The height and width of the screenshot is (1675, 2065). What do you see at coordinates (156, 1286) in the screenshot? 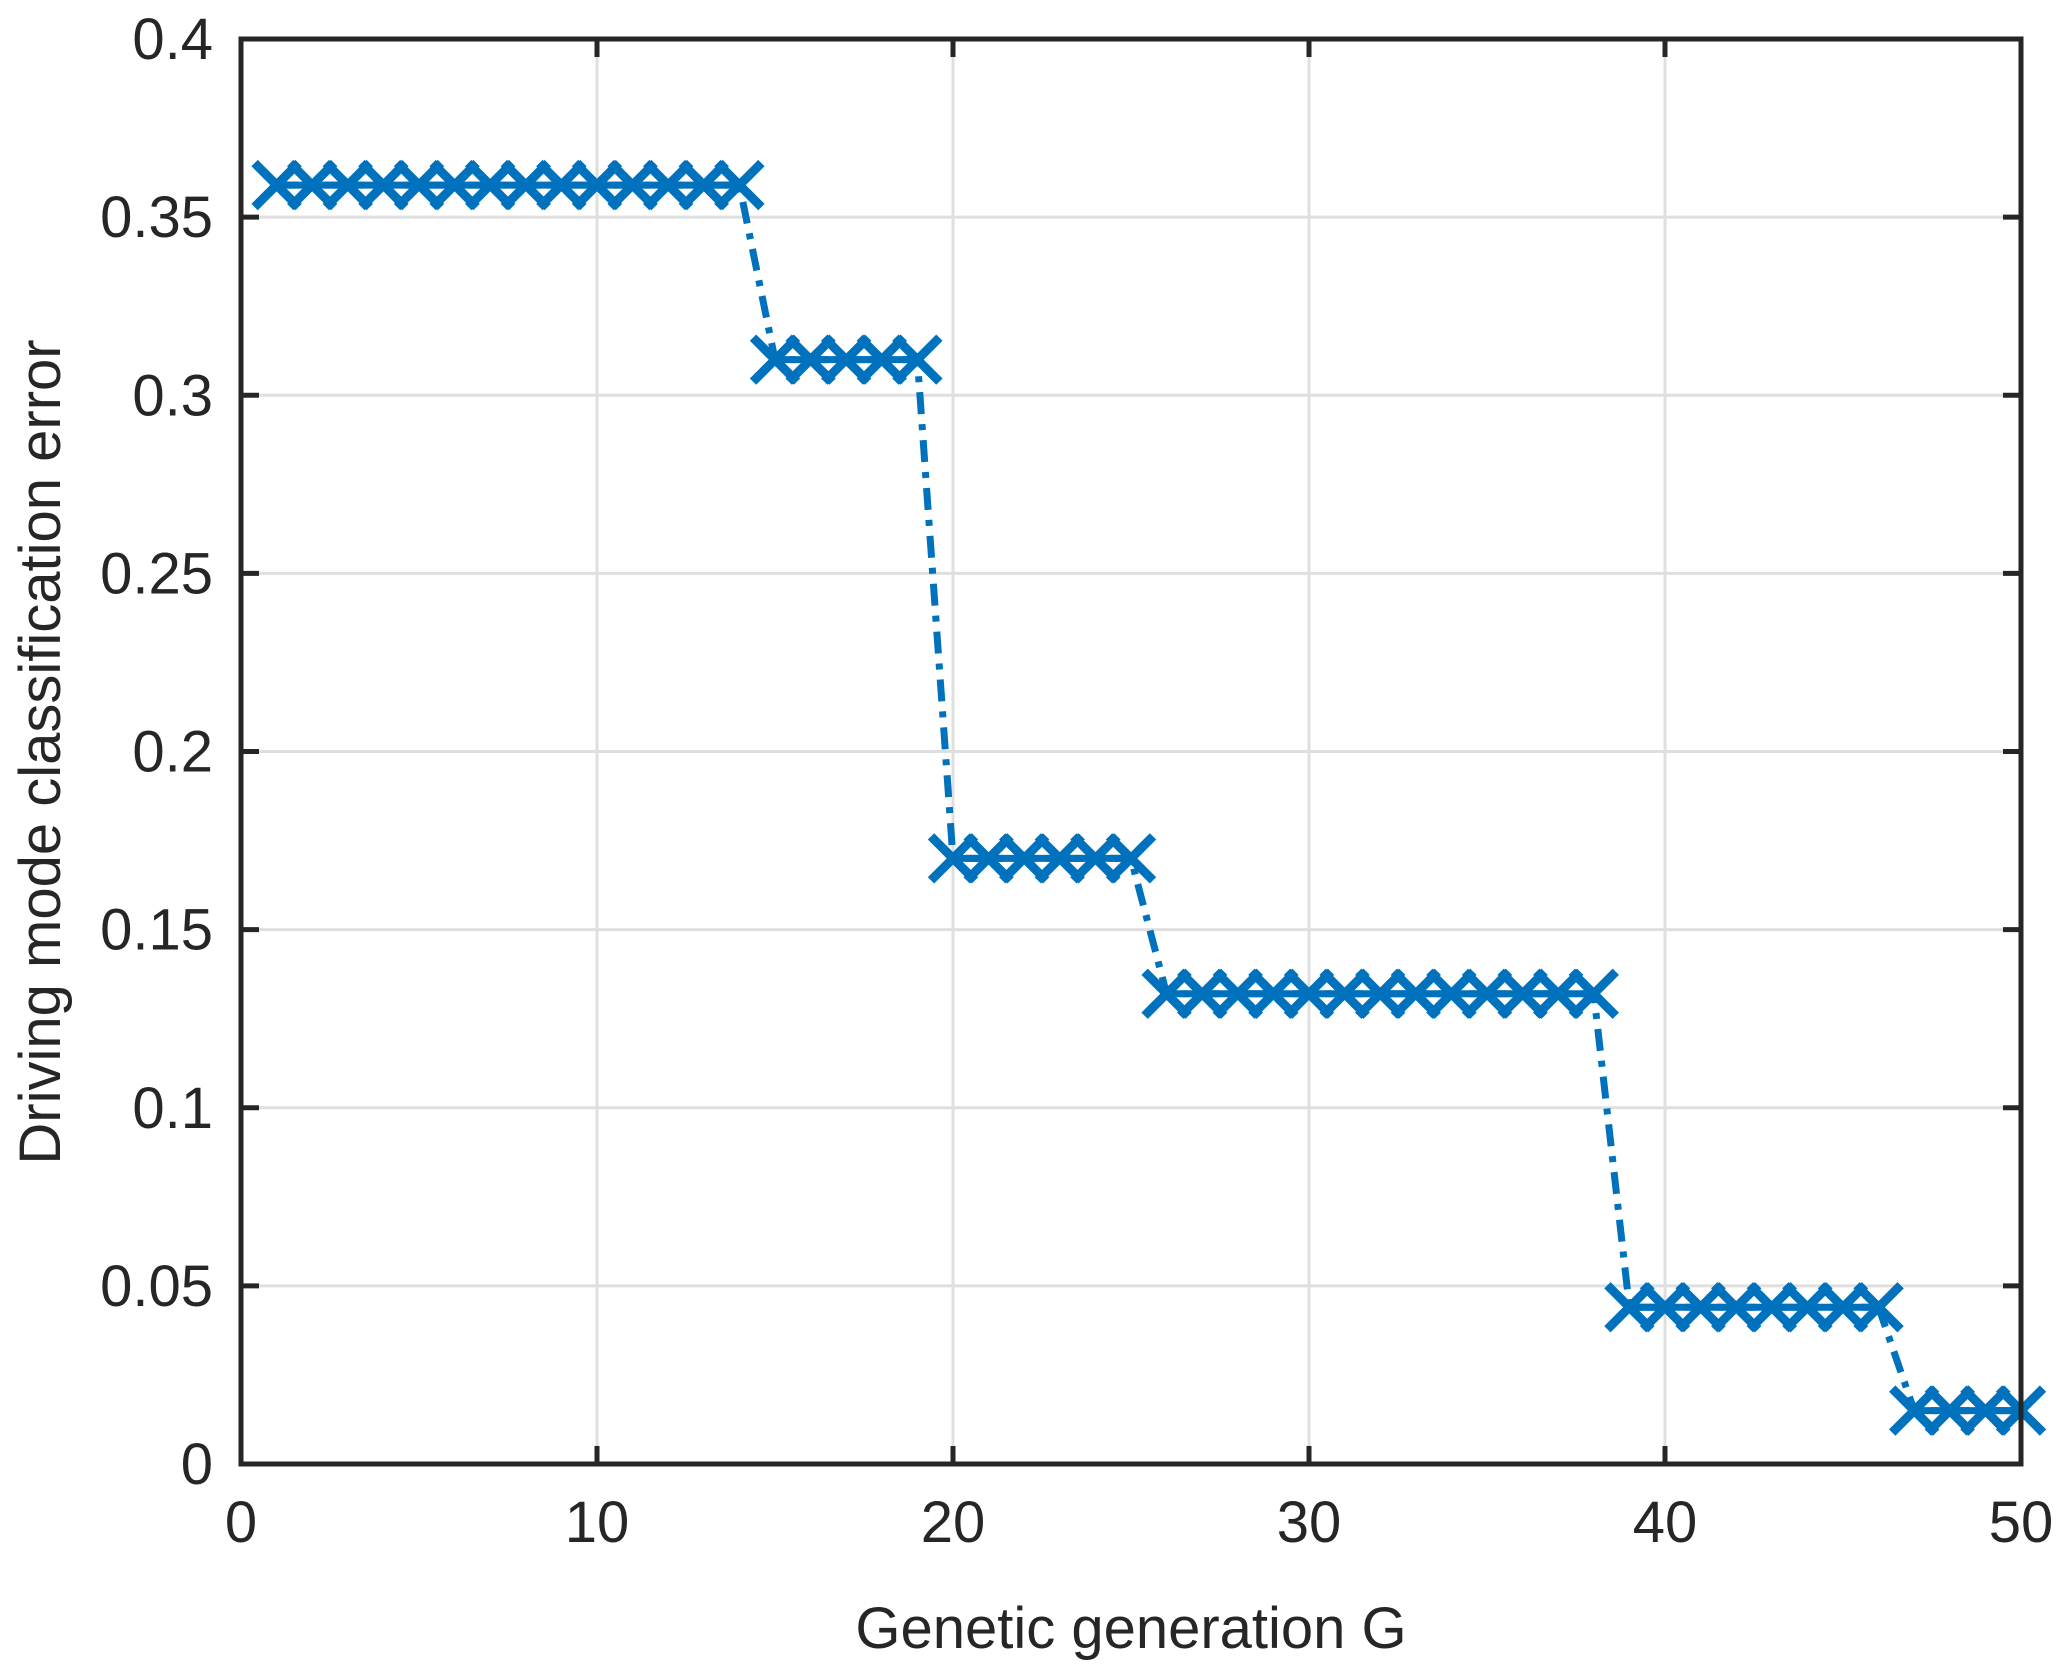
I see `y-tick-label: 0.05` at bounding box center [156, 1286].